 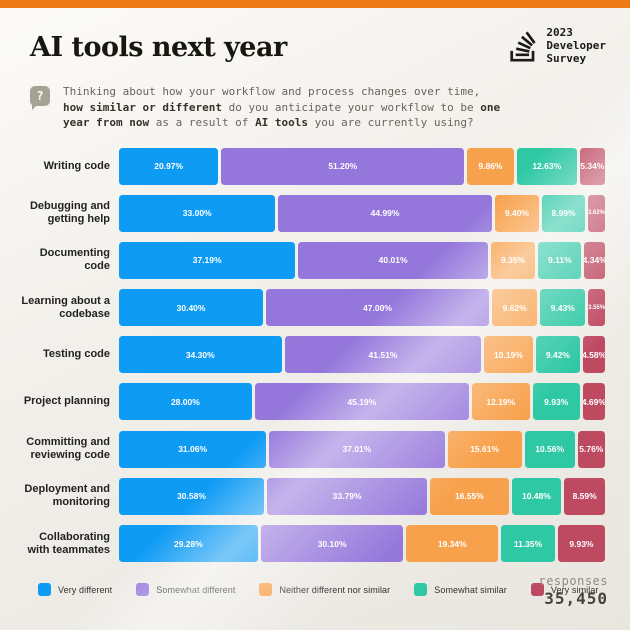 I want to click on bar-stack: 33.00% 44.99% 9.40% 8.99% 3.62%, so click(x=362, y=213).